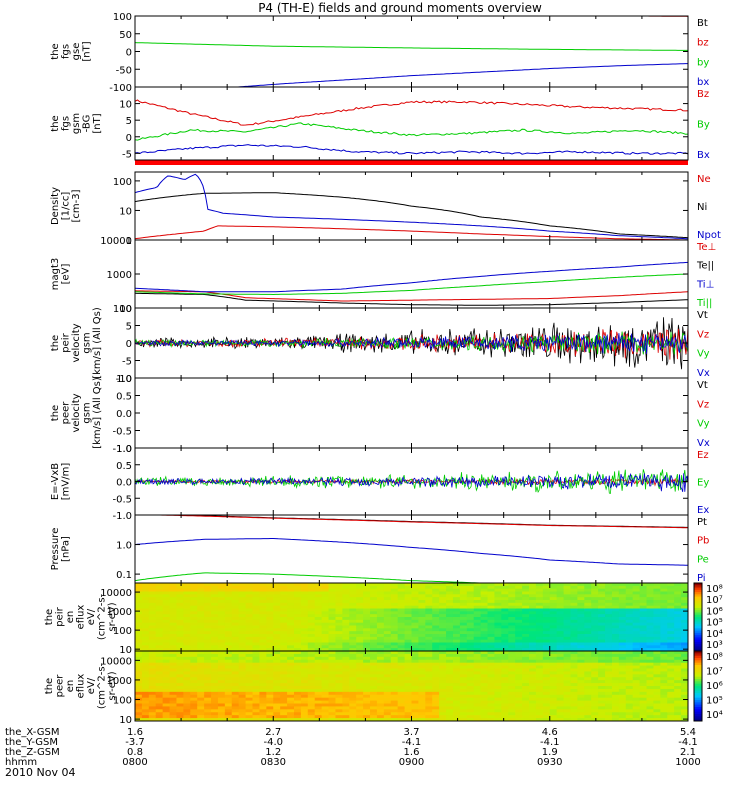 The image size is (750, 800). What do you see at coordinates (87, 51) in the screenshot?
I see `y-axis-label: [nT]` at bounding box center [87, 51].